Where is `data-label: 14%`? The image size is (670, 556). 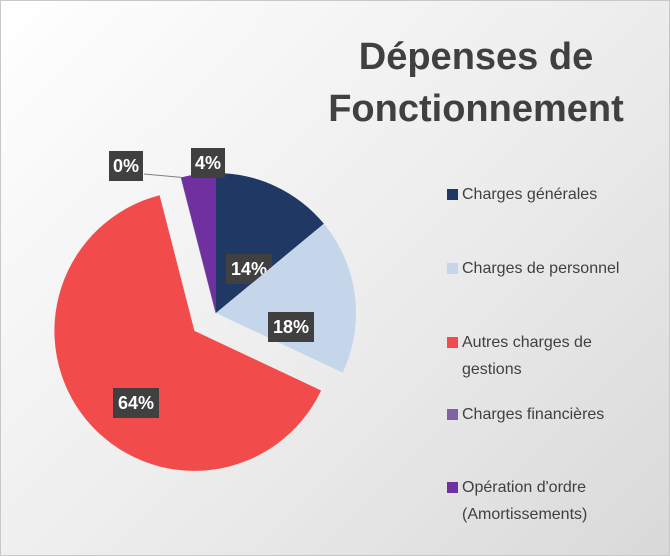
data-label: 14% is located at coordinates (249, 269).